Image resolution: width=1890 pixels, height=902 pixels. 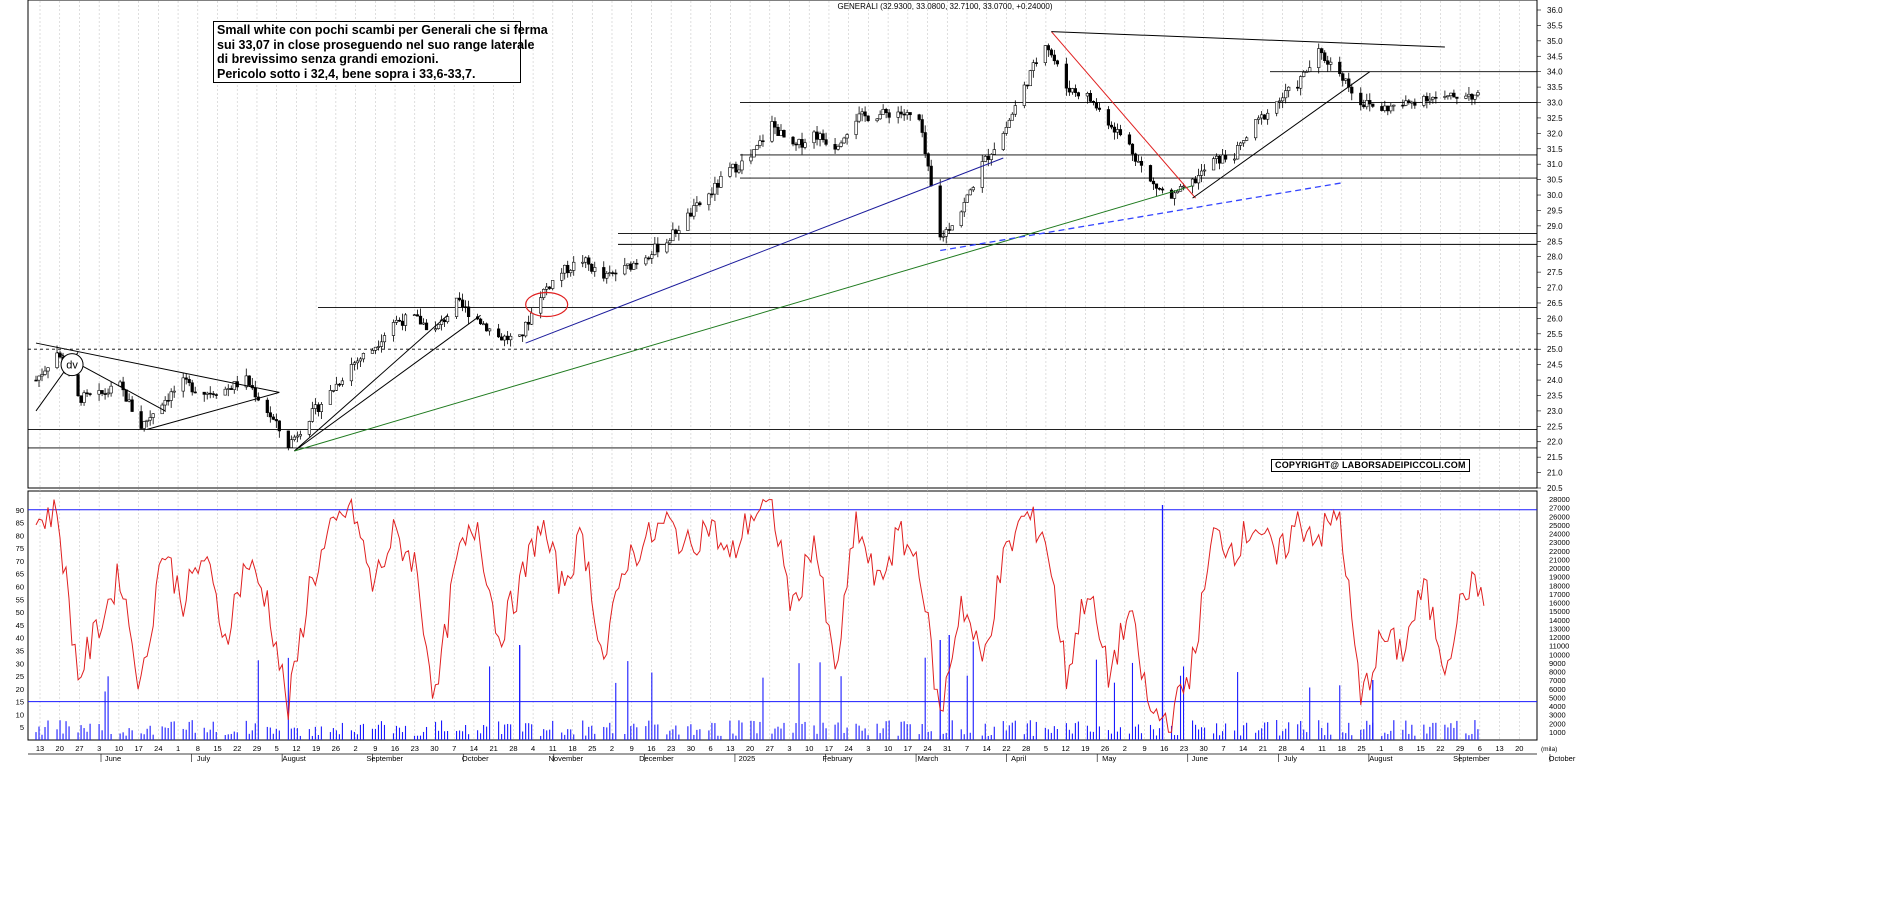 What do you see at coordinates (20, 676) in the screenshot?
I see `oscillator-tick-label: 25` at bounding box center [20, 676].